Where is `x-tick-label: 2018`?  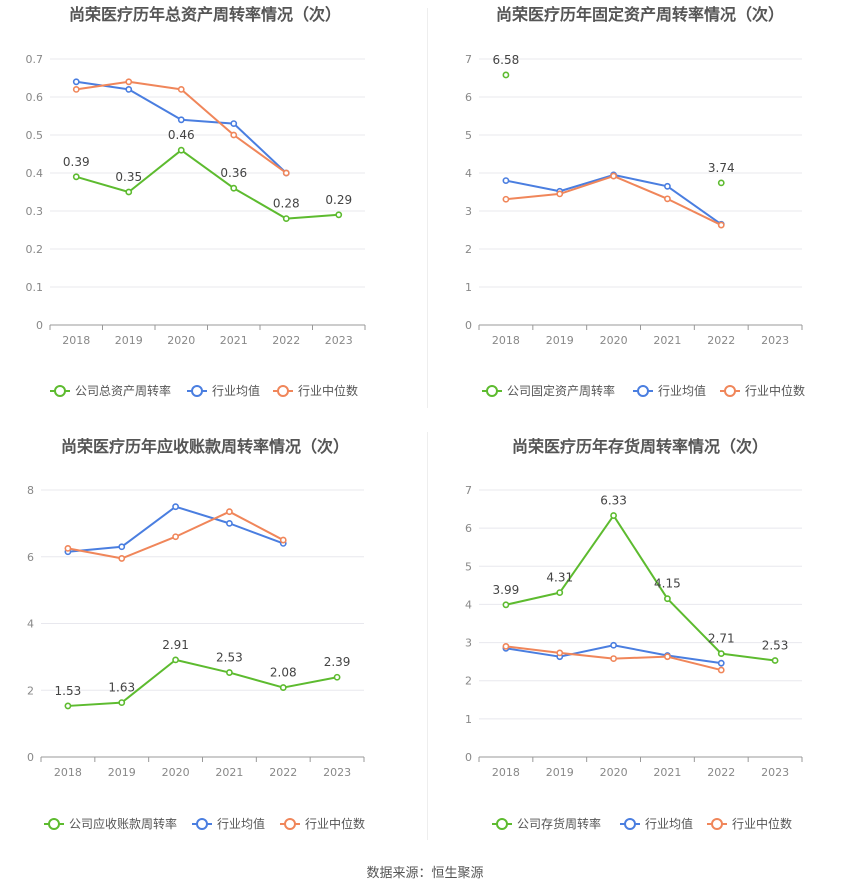 x-tick-label: 2018 is located at coordinates (68, 772).